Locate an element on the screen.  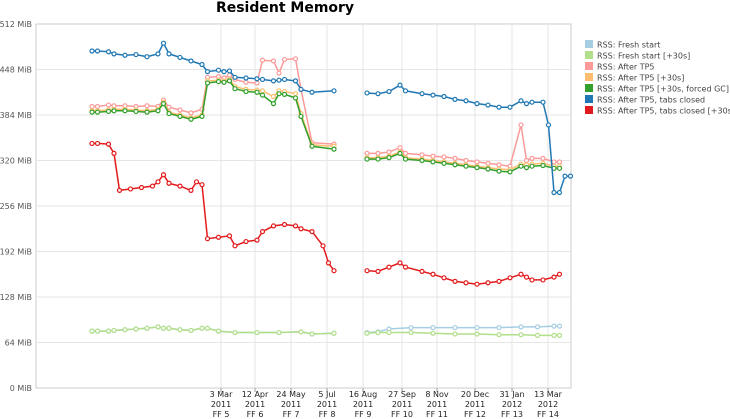
x-tick-label: 5 Jul is located at coordinates (326, 394).